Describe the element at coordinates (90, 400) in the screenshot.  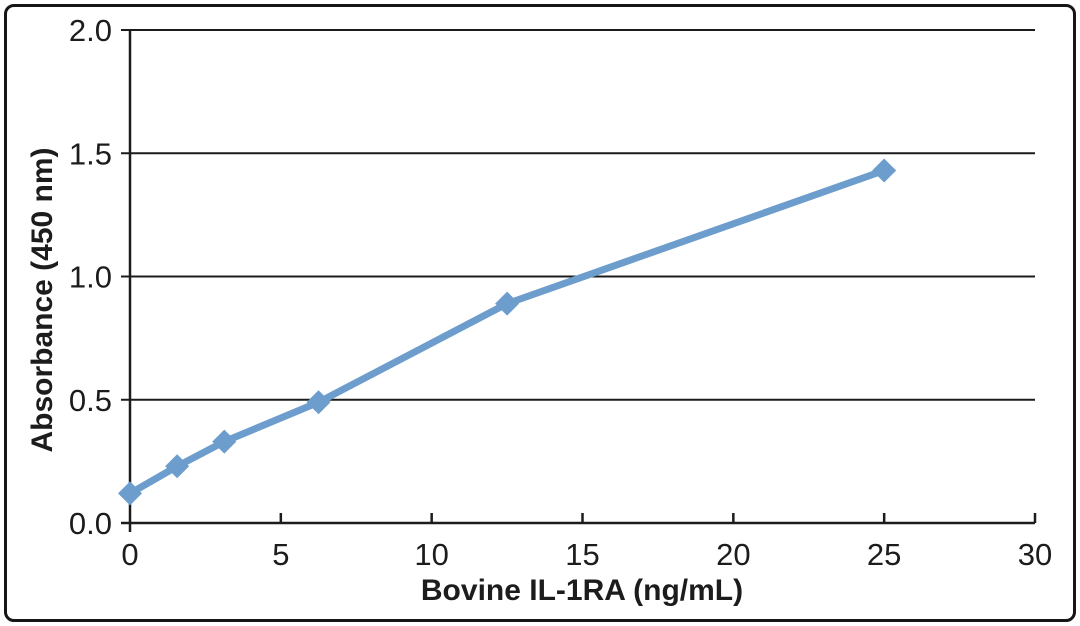
I see `y-tick-label: 0.5` at that location.